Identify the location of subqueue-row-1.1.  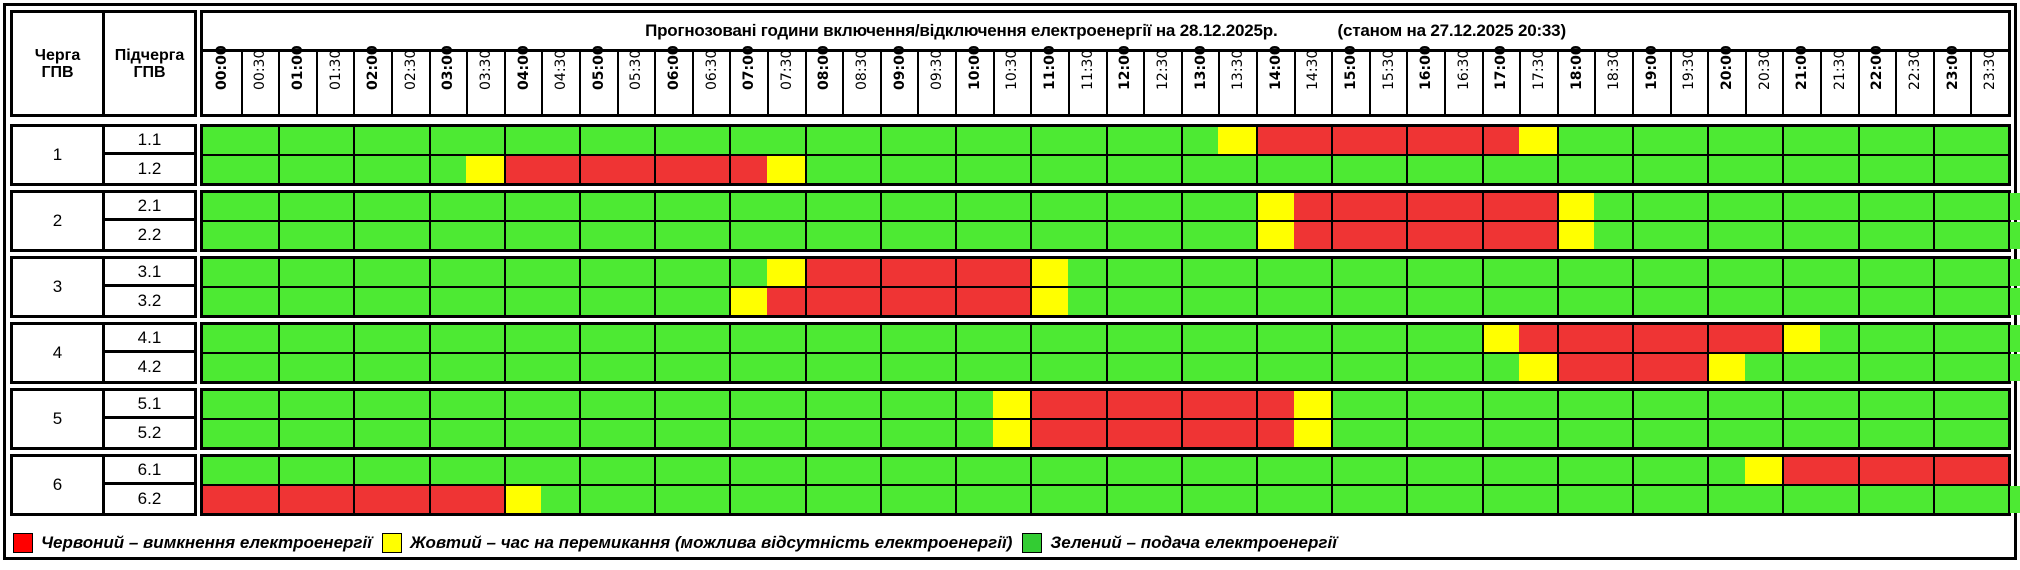
(1106, 140).